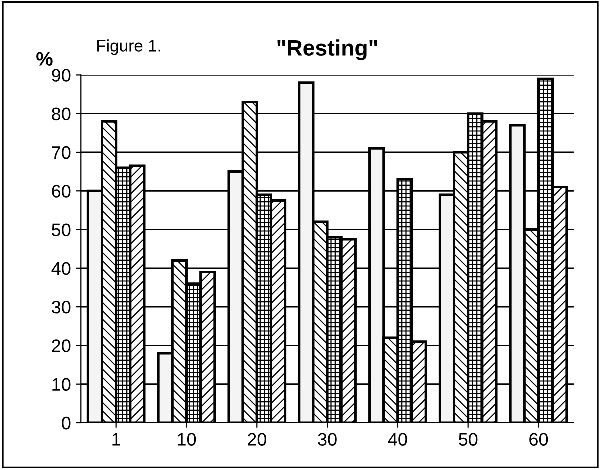 Image resolution: width=601 pixels, height=470 pixels. What do you see at coordinates (61, 114) in the screenshot?
I see `y-tick-label: 80` at bounding box center [61, 114].